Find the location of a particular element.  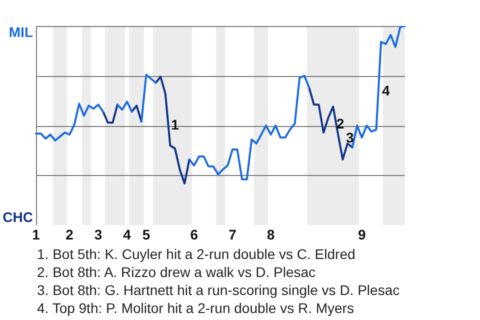

text: CHC is located at coordinates (17, 217).